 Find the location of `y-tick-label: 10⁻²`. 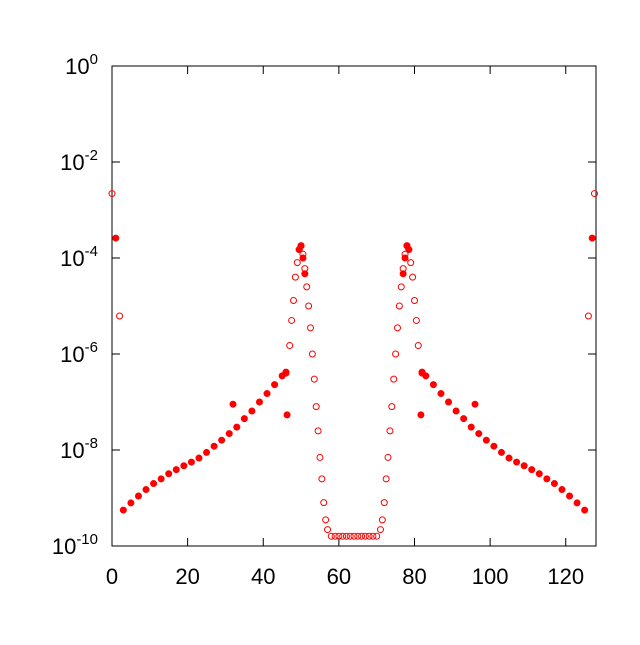

y-tick-label: 10⁻² is located at coordinates (79, 161).